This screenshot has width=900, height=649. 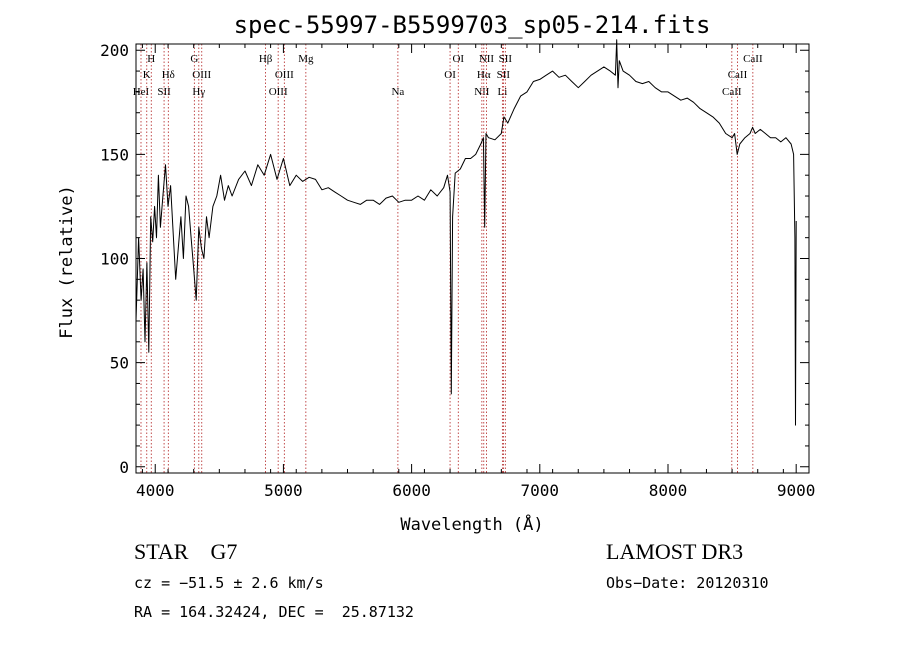 I want to click on line-label-7: OIII, so click(x=201, y=75).